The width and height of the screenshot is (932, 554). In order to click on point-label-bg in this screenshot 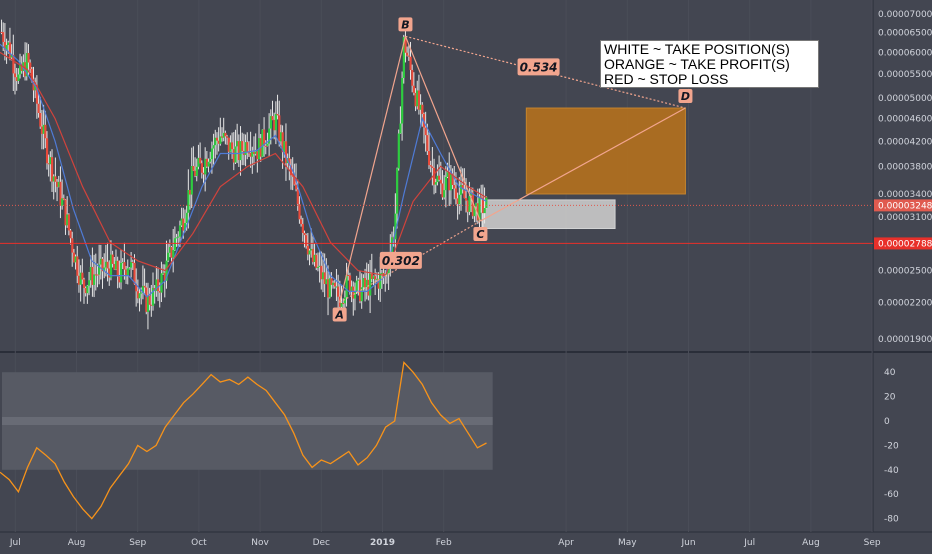, I will do `click(339, 314)`.